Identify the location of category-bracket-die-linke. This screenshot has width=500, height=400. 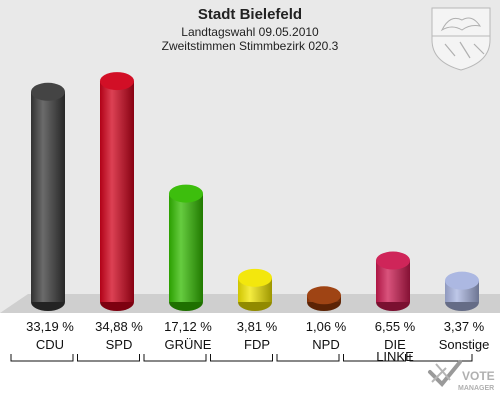
(374, 358).